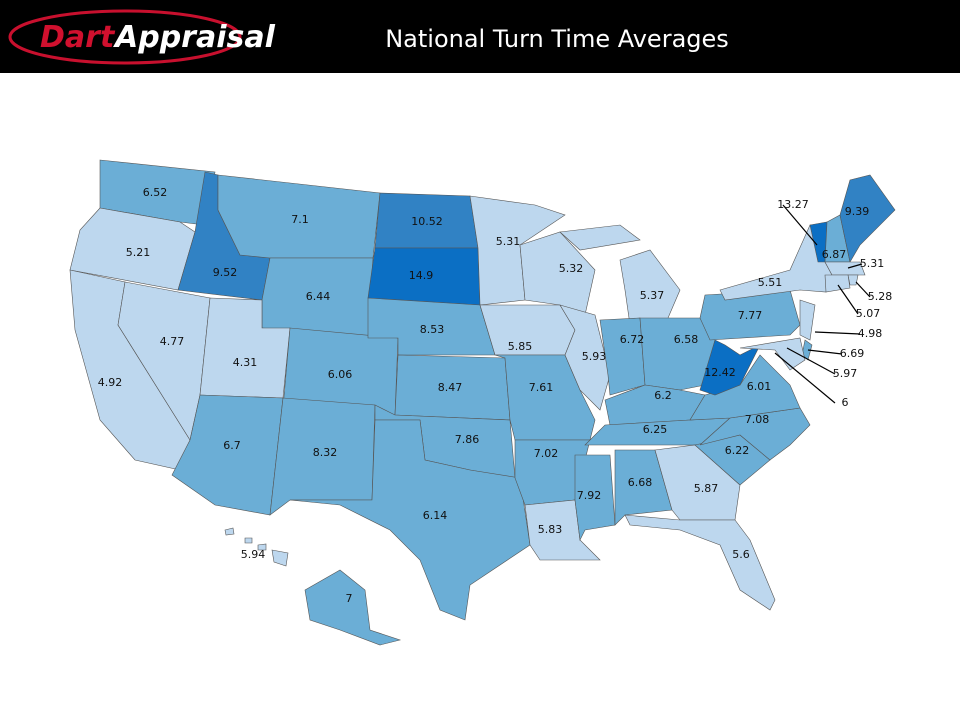  I want to click on state-value: 8.53, so click(432, 329).